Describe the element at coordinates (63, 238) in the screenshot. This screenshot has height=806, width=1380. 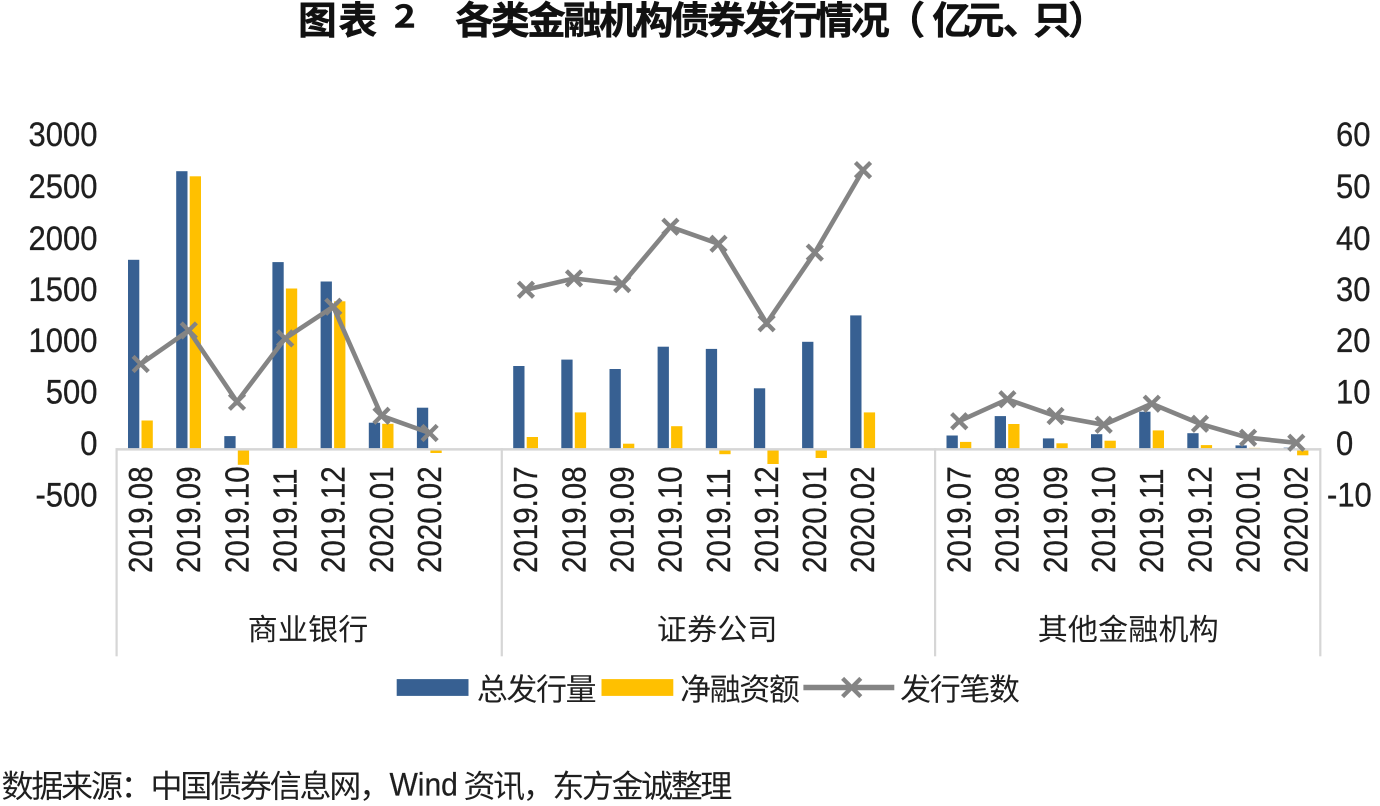
I see `svg-text: 2000` at that location.